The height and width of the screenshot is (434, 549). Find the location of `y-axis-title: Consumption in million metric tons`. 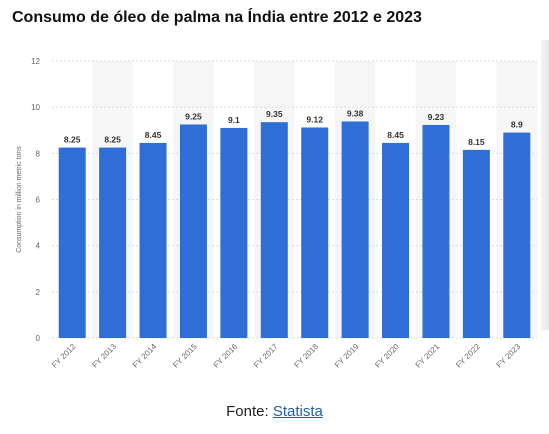

y-axis-title: Consumption in million metric tons is located at coordinates (19, 199).